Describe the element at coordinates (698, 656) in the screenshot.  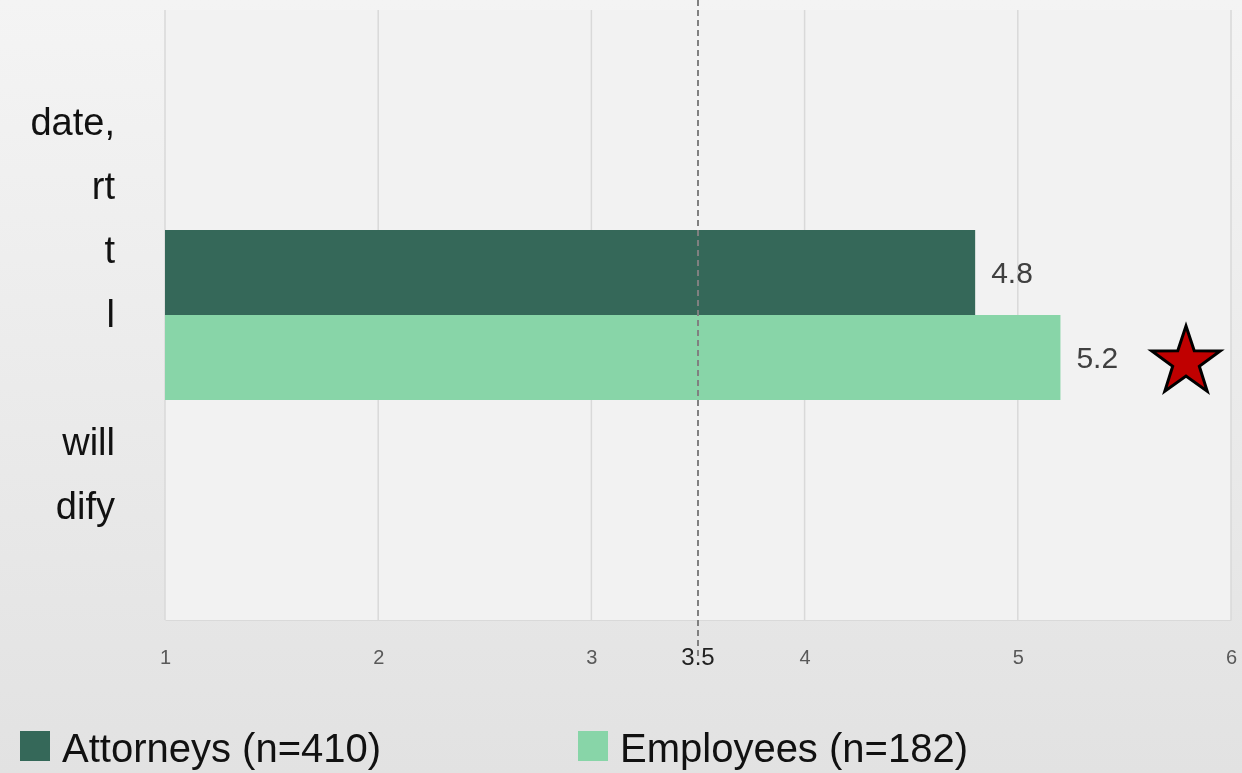
I see `ref-line-label: 3.5` at that location.